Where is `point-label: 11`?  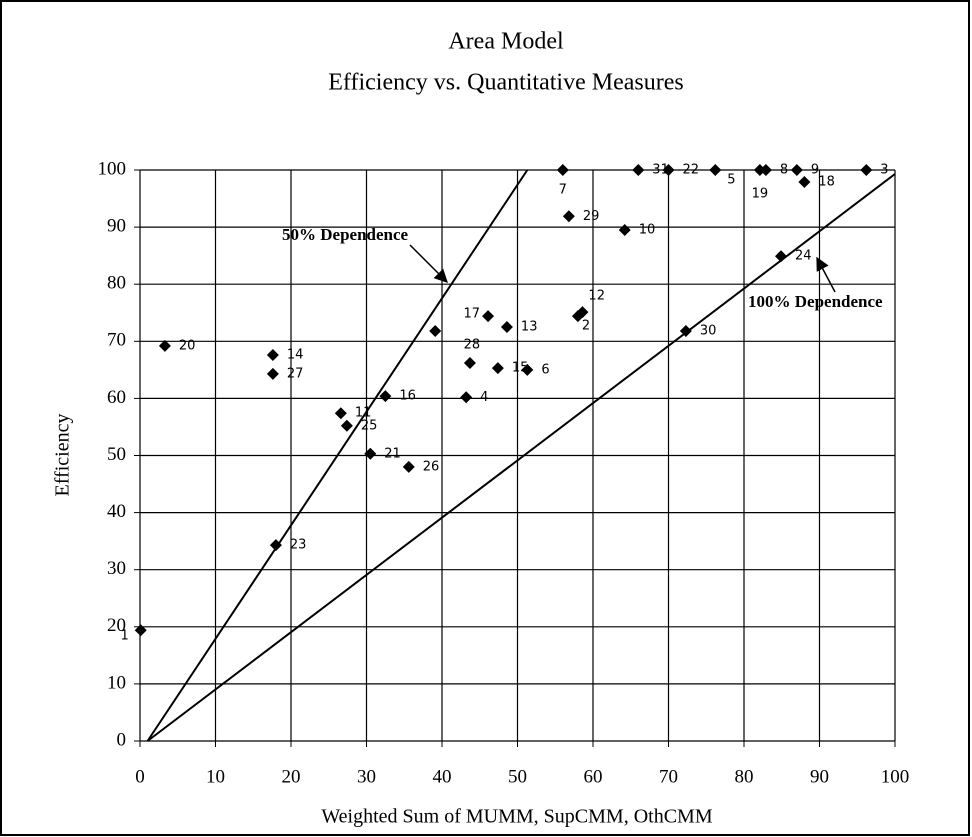 point-label: 11 is located at coordinates (363, 413).